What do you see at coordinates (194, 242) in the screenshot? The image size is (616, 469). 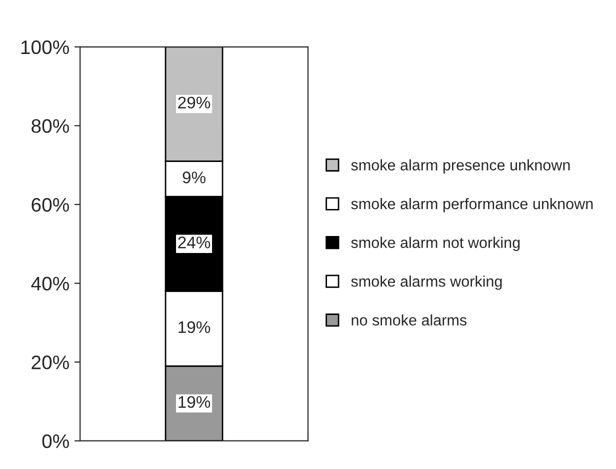 I see `data-label: 24%` at bounding box center [194, 242].